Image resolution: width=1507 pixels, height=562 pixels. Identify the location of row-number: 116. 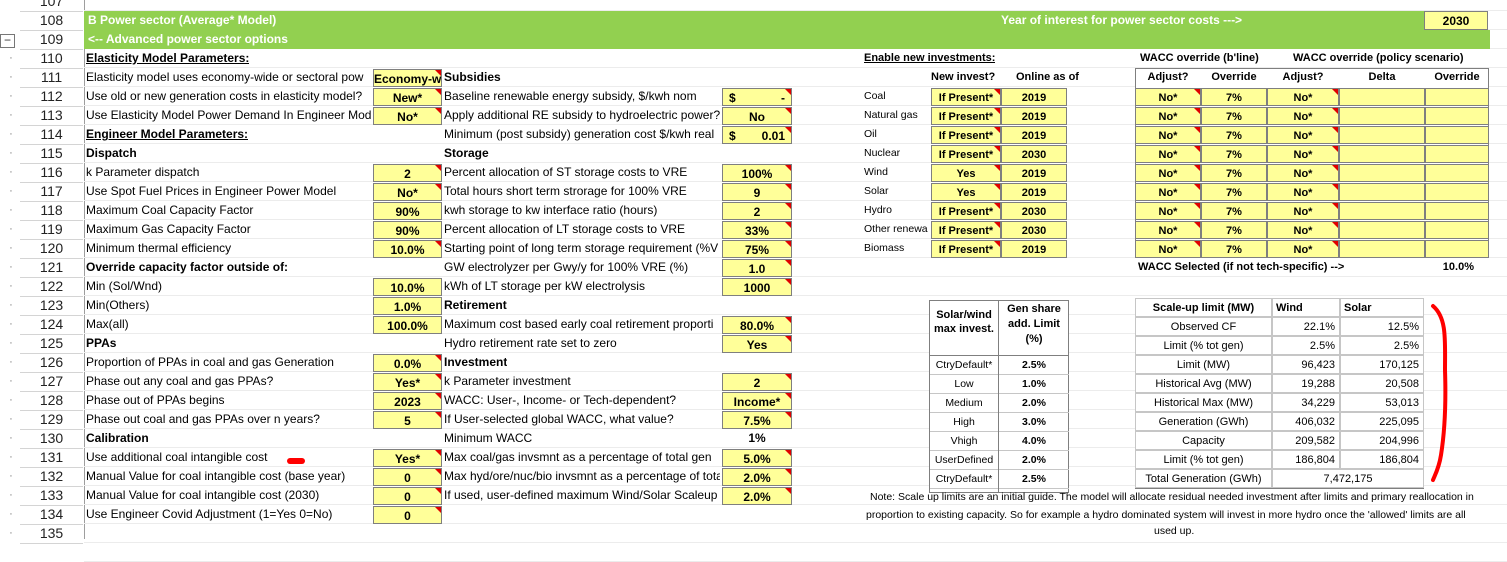
(51, 173).